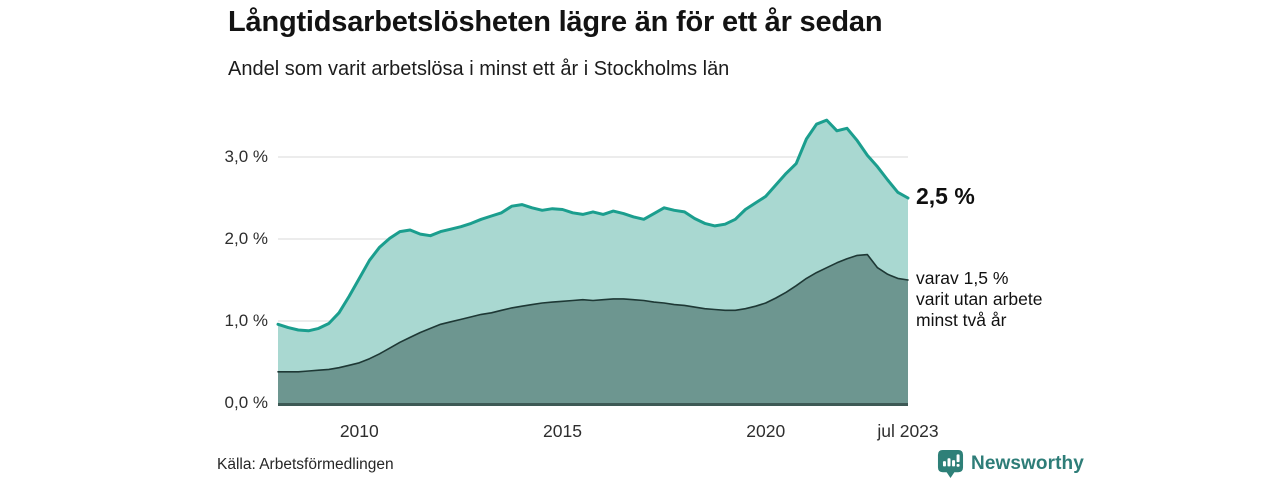  What do you see at coordinates (962, 278) in the screenshot?
I see `annotation-line-1: varav 1,5 %` at bounding box center [962, 278].